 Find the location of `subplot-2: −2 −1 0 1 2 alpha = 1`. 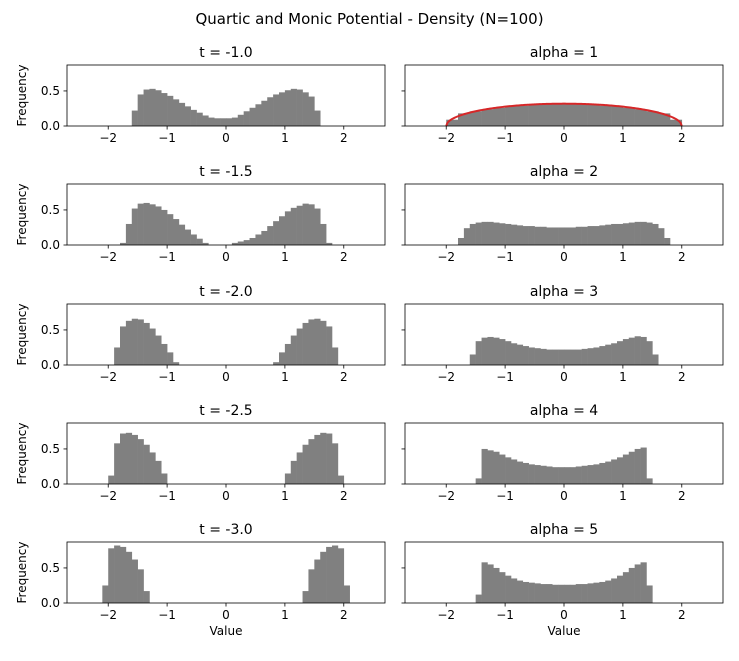

subplot-2: −2 −1 0 1 2 alpha = 1 is located at coordinates (562, 95).